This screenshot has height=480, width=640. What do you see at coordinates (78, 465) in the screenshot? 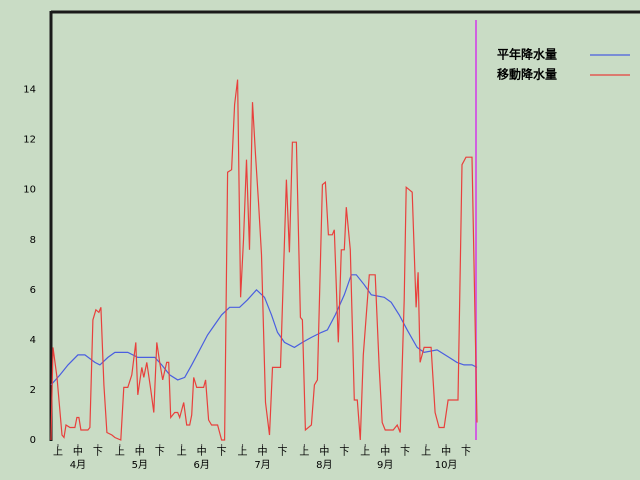
I see `month-label: 4月` at bounding box center [78, 465].